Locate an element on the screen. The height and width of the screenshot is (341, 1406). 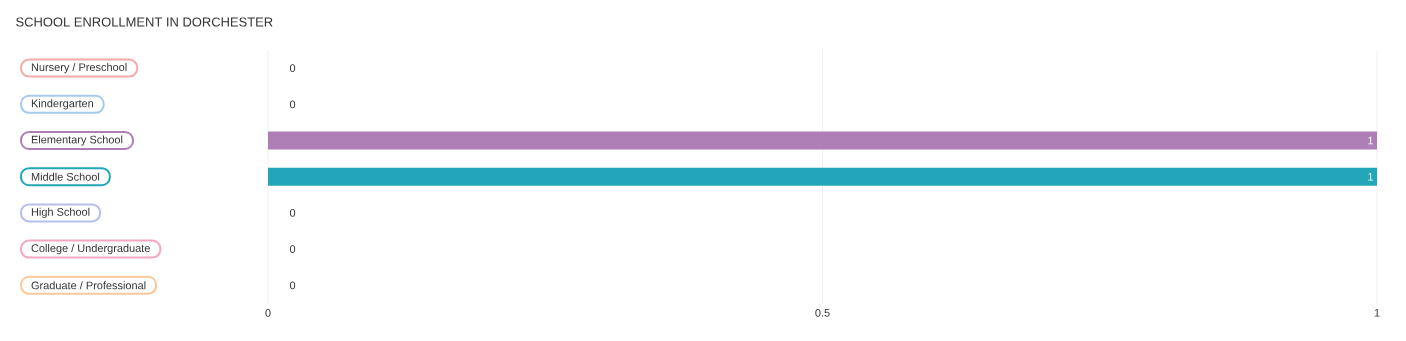
y-tick-label: Graduate / Professional is located at coordinates (88, 285).